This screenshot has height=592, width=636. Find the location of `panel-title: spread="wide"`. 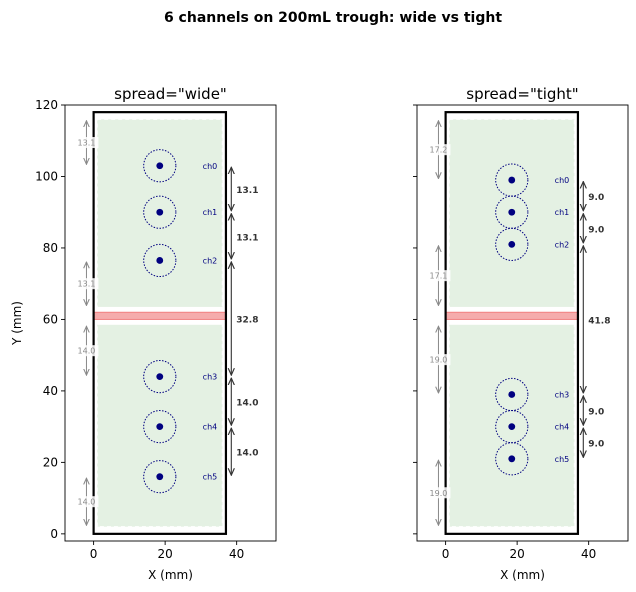

panel-title: spread="wide" is located at coordinates (170, 94).